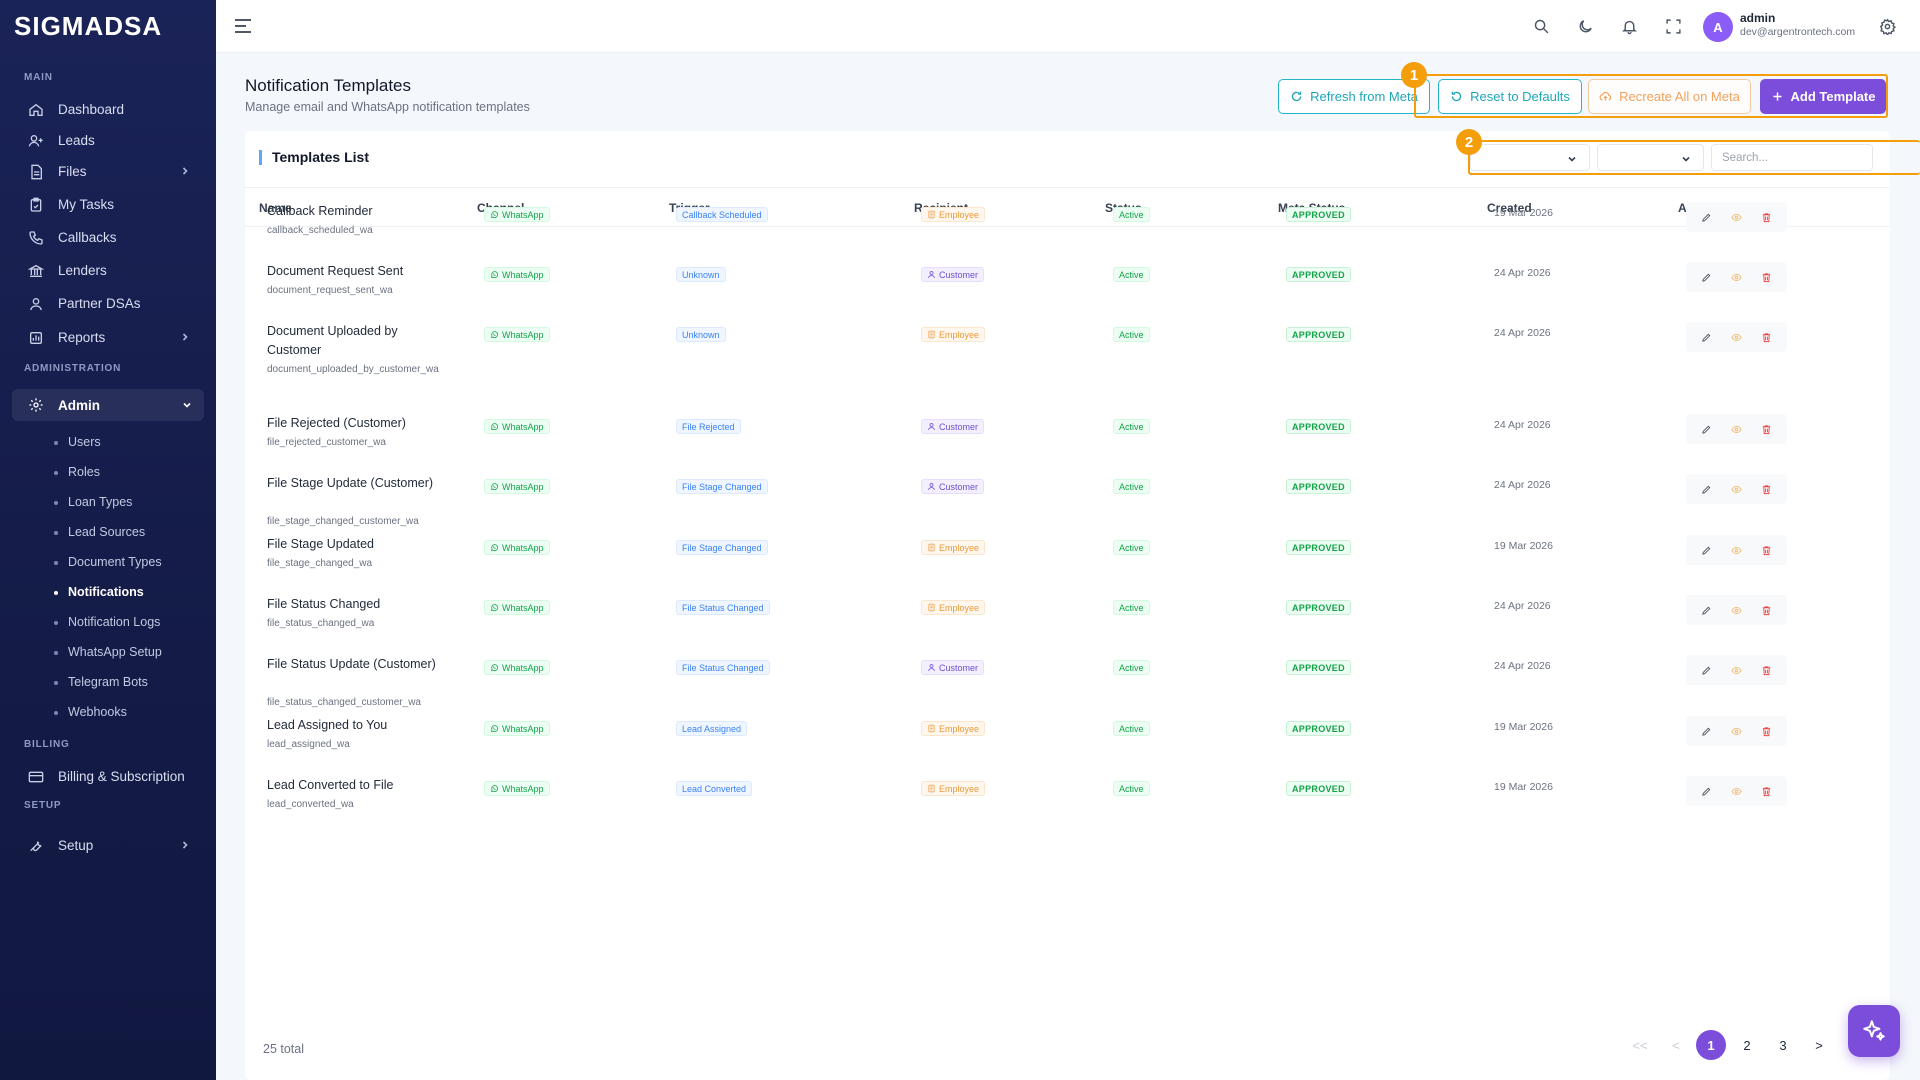 This screenshot has height=1080, width=1920. What do you see at coordinates (108, 171) in the screenshot?
I see `sidebar-item-files: Files` at bounding box center [108, 171].